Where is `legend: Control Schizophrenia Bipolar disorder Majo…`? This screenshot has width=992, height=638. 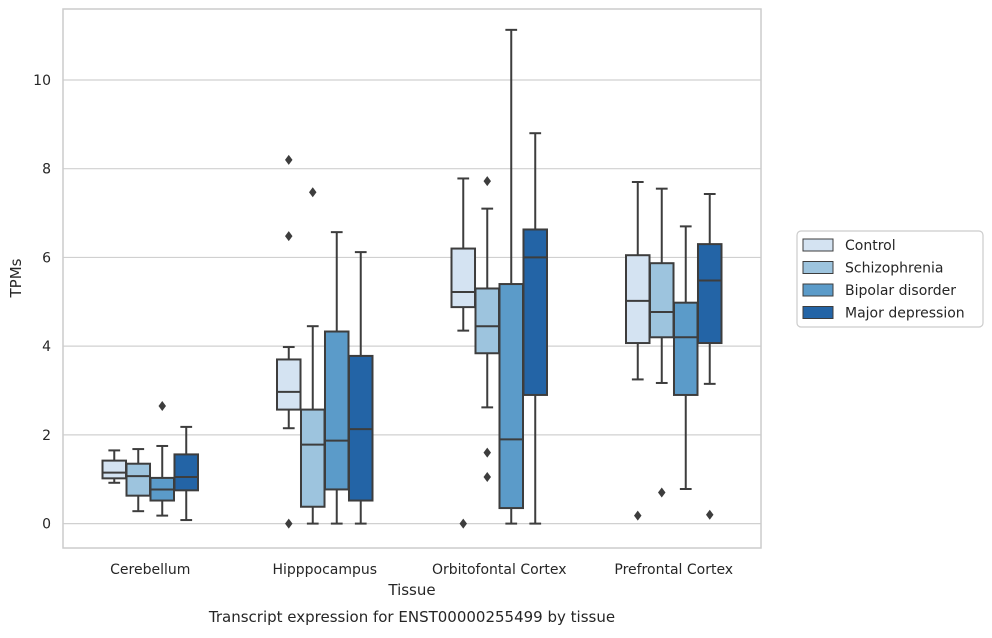
legend: Control Schizophrenia Bipolar disorder Majo… is located at coordinates (890, 279).